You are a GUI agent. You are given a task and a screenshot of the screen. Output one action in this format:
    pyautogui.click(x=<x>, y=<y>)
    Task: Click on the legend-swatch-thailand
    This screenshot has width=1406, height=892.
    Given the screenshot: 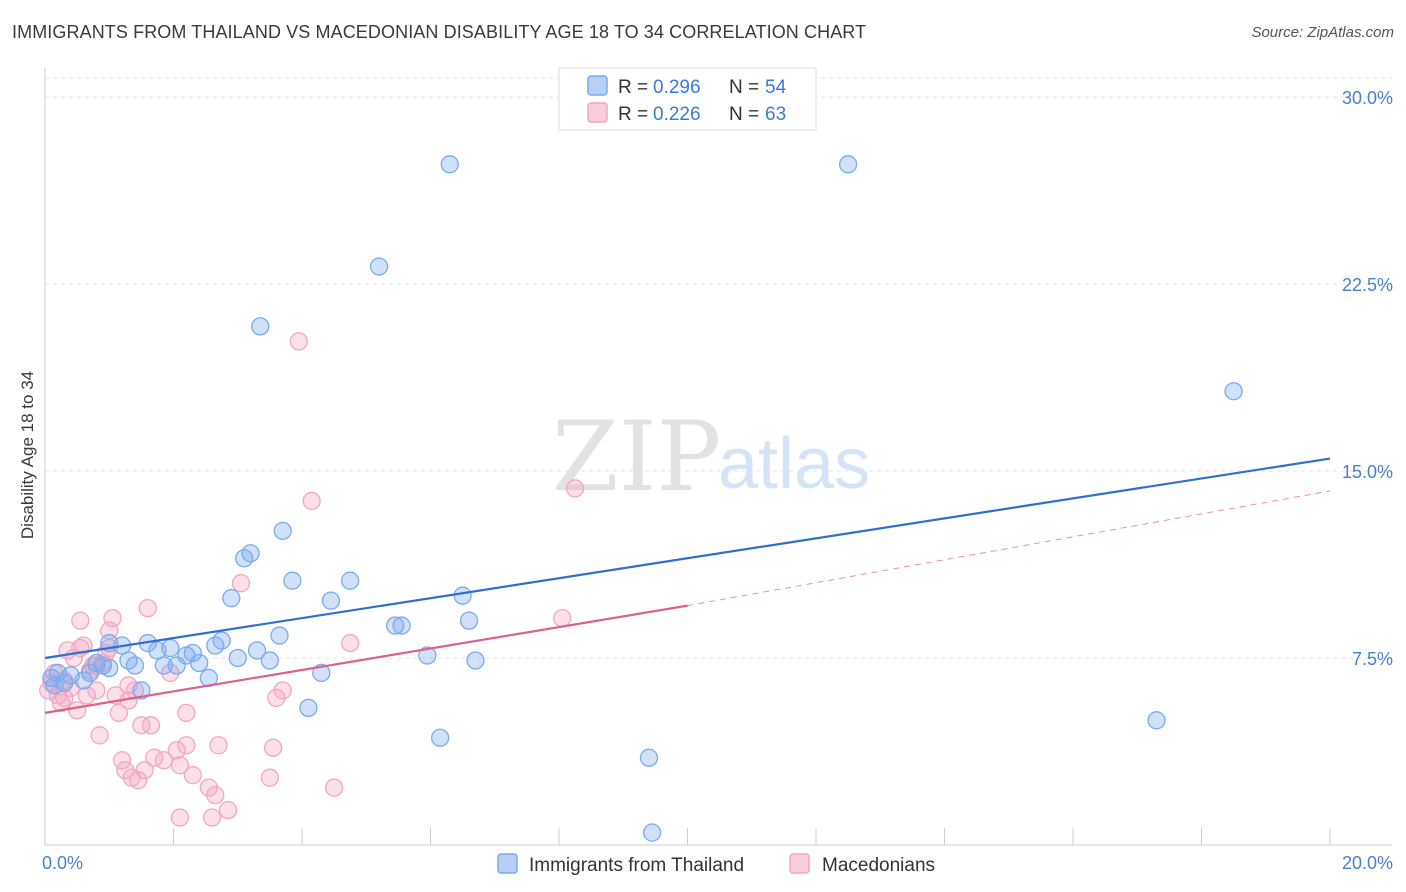 What is the action you would take?
    pyautogui.click(x=597, y=85)
    